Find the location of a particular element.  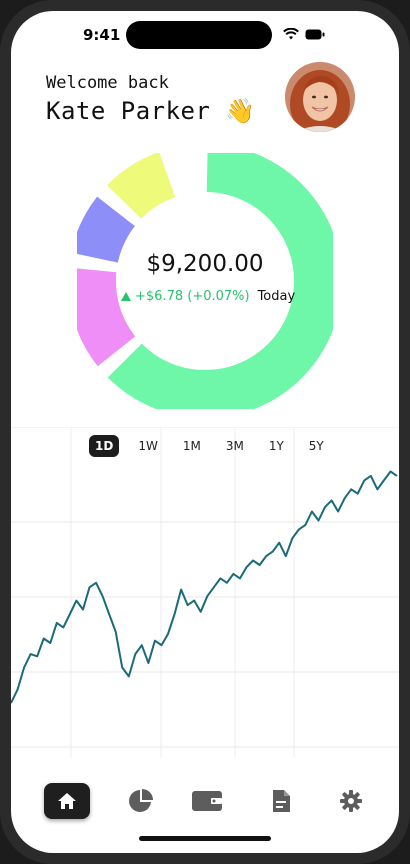

portfolio-change-row: +$6.78 (+0.07%) Today is located at coordinates (208, 296).